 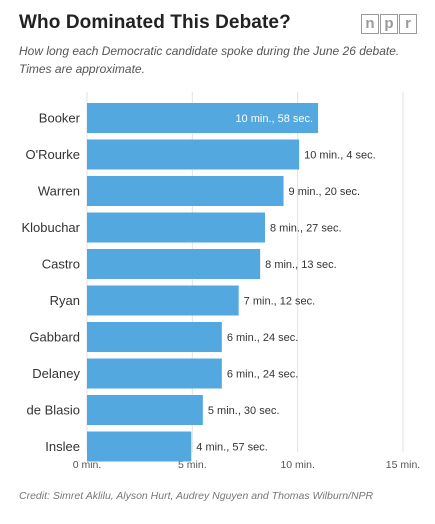 I want to click on category-label: Delaney, so click(x=56, y=373).